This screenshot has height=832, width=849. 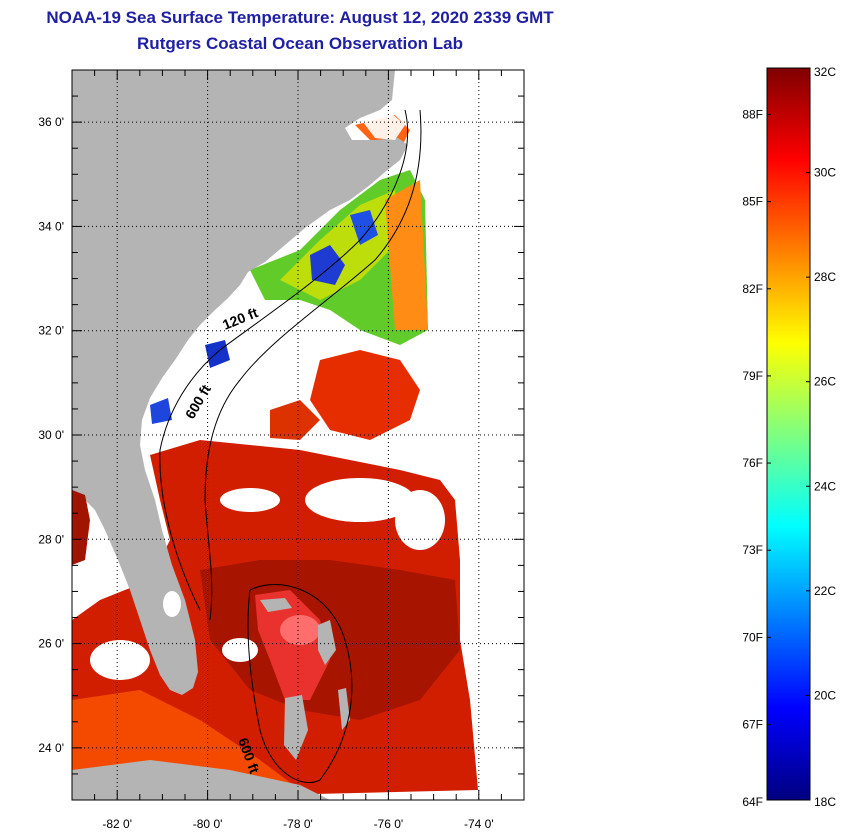 I want to click on lat-label: 28 0', so click(x=51, y=539).